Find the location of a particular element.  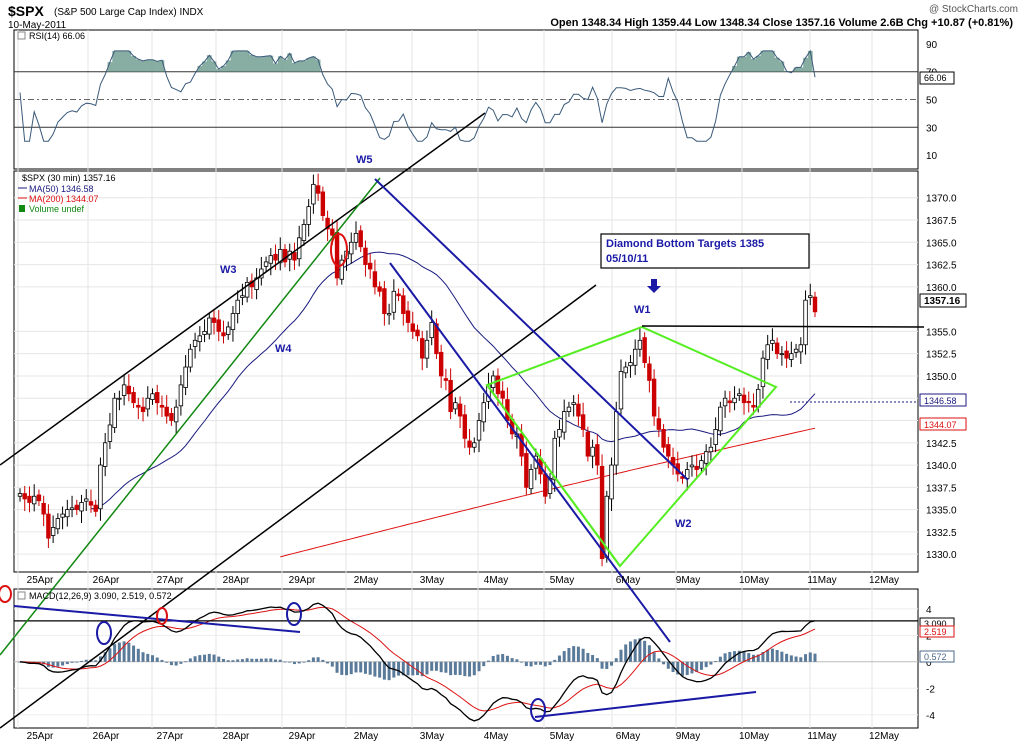

x-tick-label-bottom: 26Apr is located at coordinates (106, 736).